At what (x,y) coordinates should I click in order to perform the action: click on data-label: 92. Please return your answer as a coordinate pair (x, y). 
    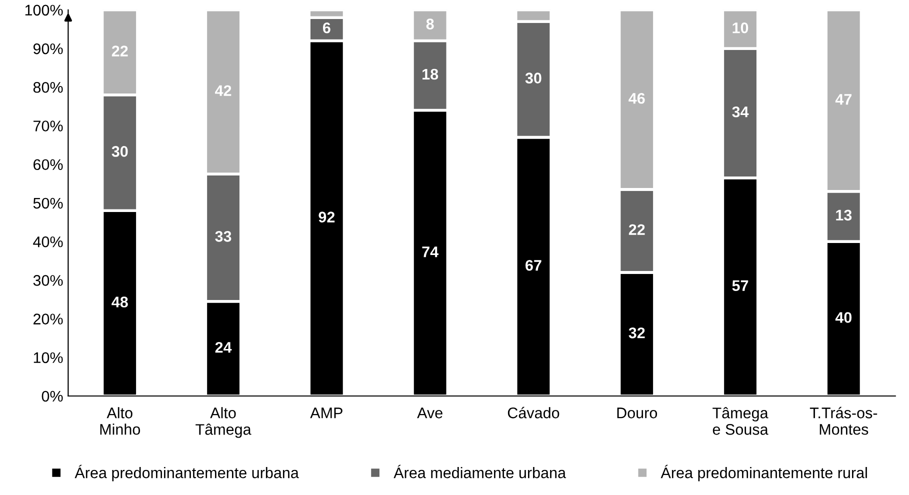
    Looking at the image, I should click on (326, 217).